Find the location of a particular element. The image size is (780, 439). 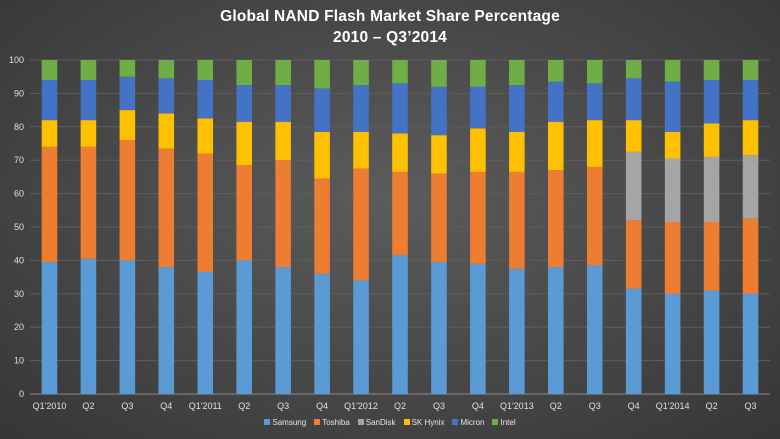

x-tick-label: Q3 is located at coordinates (595, 406).